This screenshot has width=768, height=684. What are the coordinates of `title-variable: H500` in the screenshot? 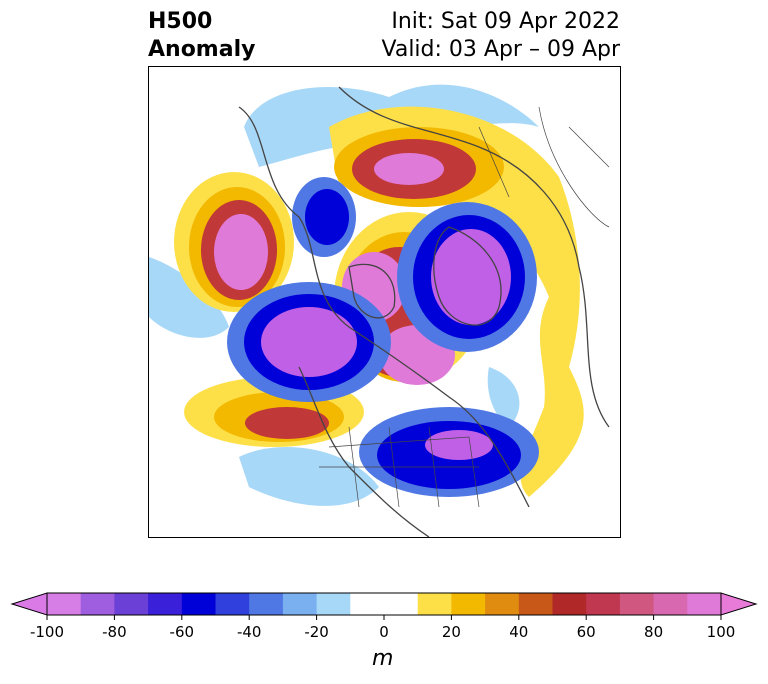 It's located at (180, 21).